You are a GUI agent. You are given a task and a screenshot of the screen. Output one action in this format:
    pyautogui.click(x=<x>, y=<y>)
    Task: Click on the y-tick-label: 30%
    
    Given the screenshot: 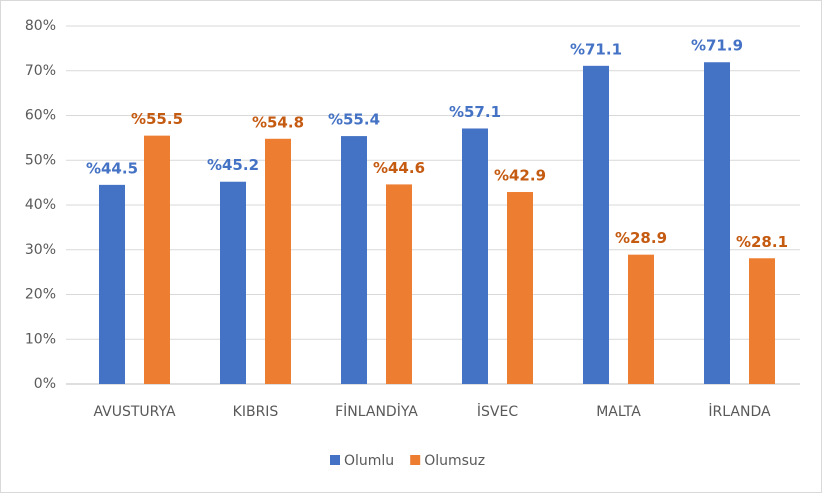 What is the action you would take?
    pyautogui.click(x=40, y=250)
    